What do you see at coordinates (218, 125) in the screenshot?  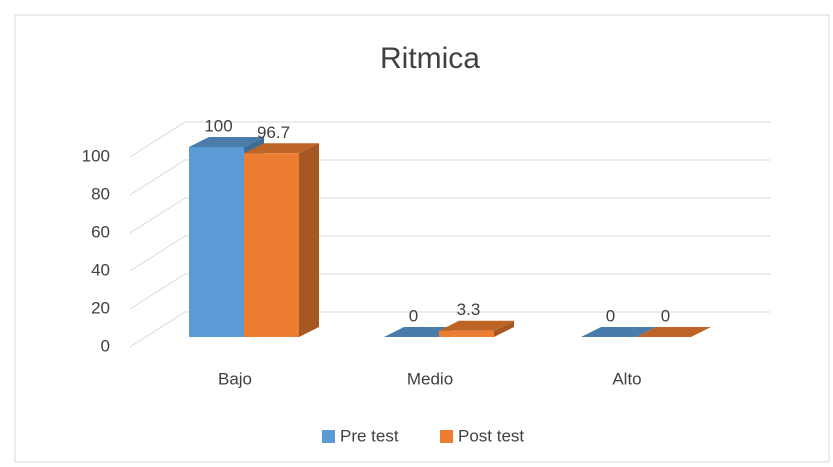 I see `value-label: 100` at bounding box center [218, 125].